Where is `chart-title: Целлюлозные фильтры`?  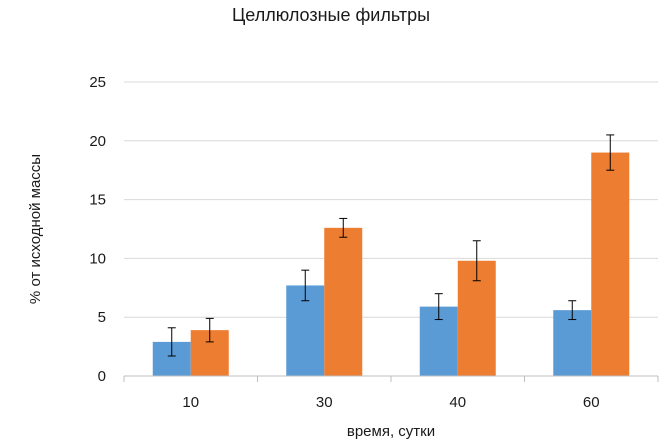 chart-title: Целлюлозные фильтры is located at coordinates (331, 15).